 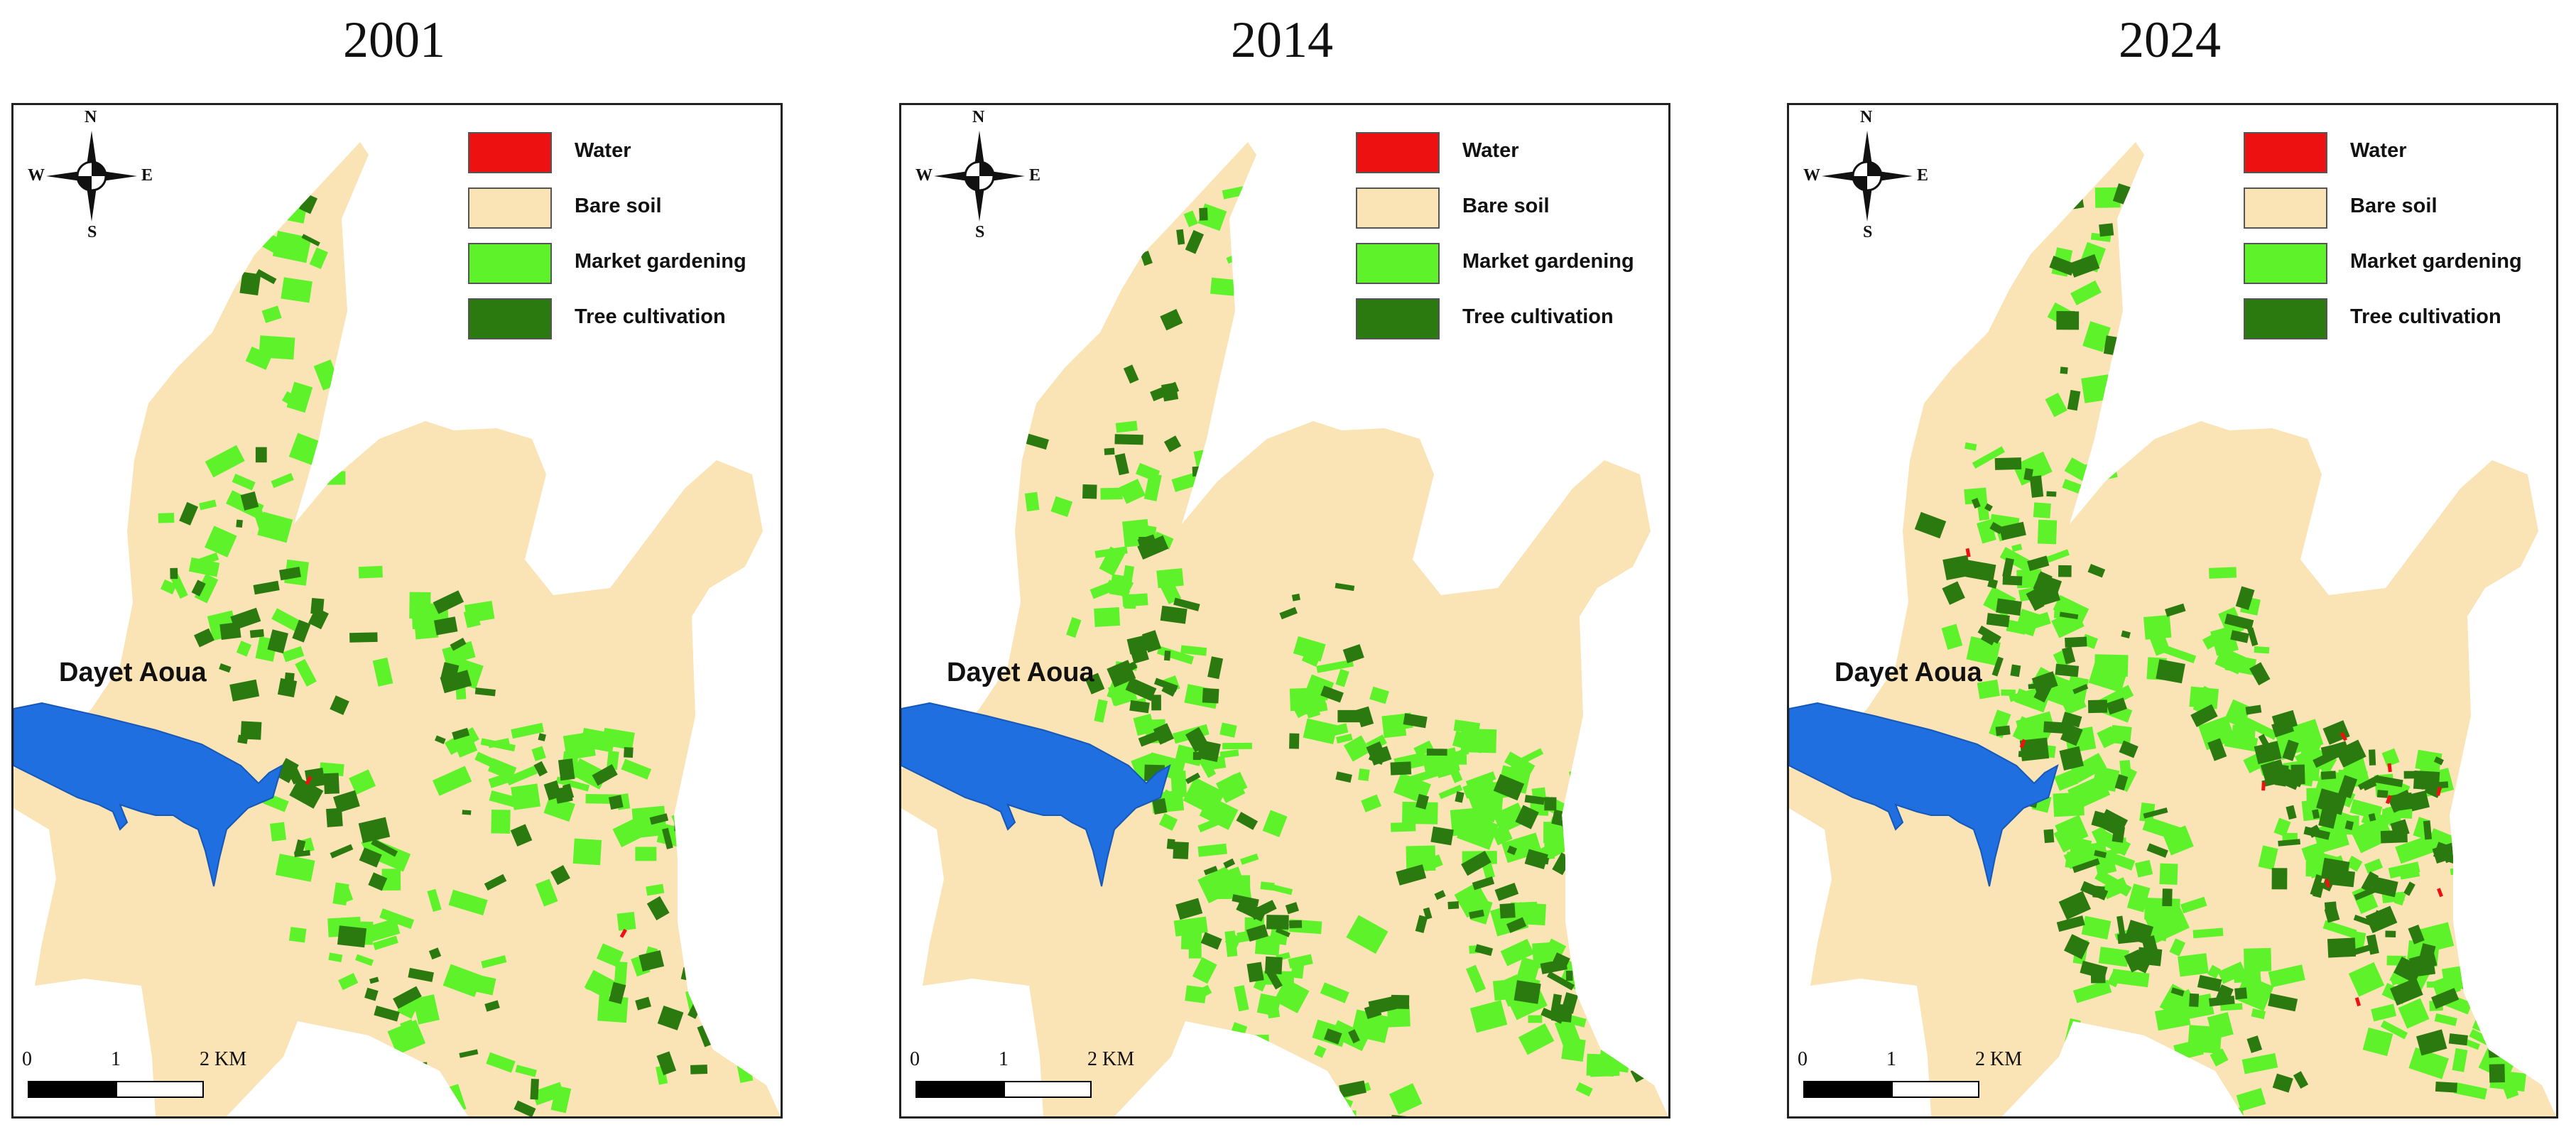 What do you see at coordinates (2426, 317) in the screenshot?
I see `legend-label: Tree cultivation` at bounding box center [2426, 317].